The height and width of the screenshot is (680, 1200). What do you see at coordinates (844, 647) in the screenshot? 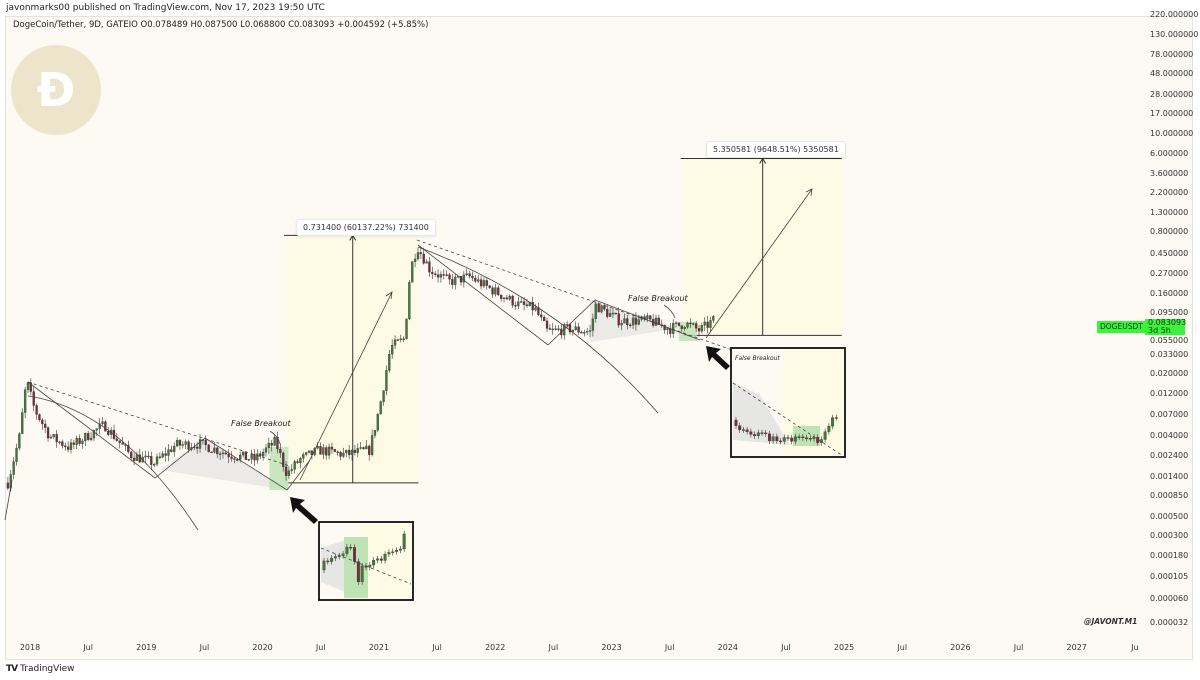
I see `time-axis-tick: 2025` at bounding box center [844, 647].